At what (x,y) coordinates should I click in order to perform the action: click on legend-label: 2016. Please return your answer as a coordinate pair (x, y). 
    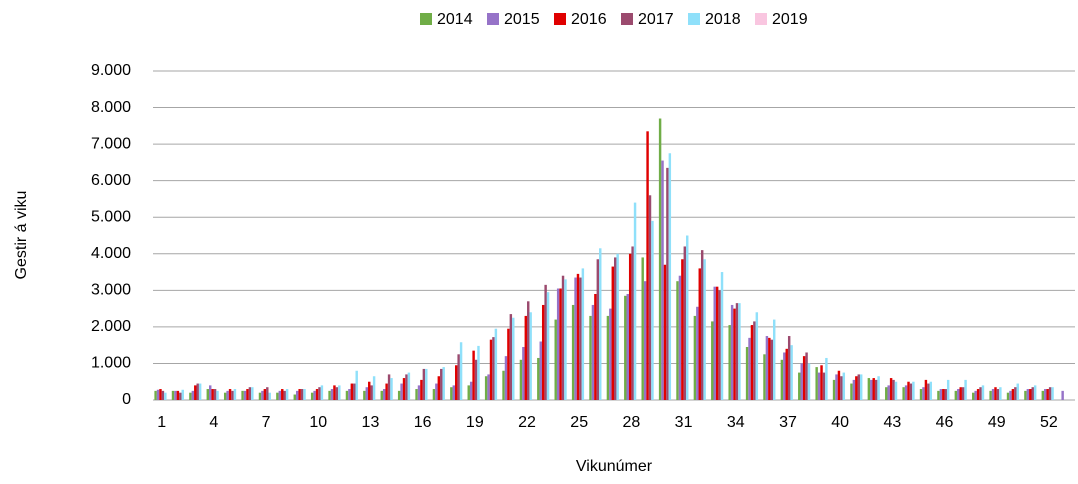
    Looking at the image, I should click on (589, 19).